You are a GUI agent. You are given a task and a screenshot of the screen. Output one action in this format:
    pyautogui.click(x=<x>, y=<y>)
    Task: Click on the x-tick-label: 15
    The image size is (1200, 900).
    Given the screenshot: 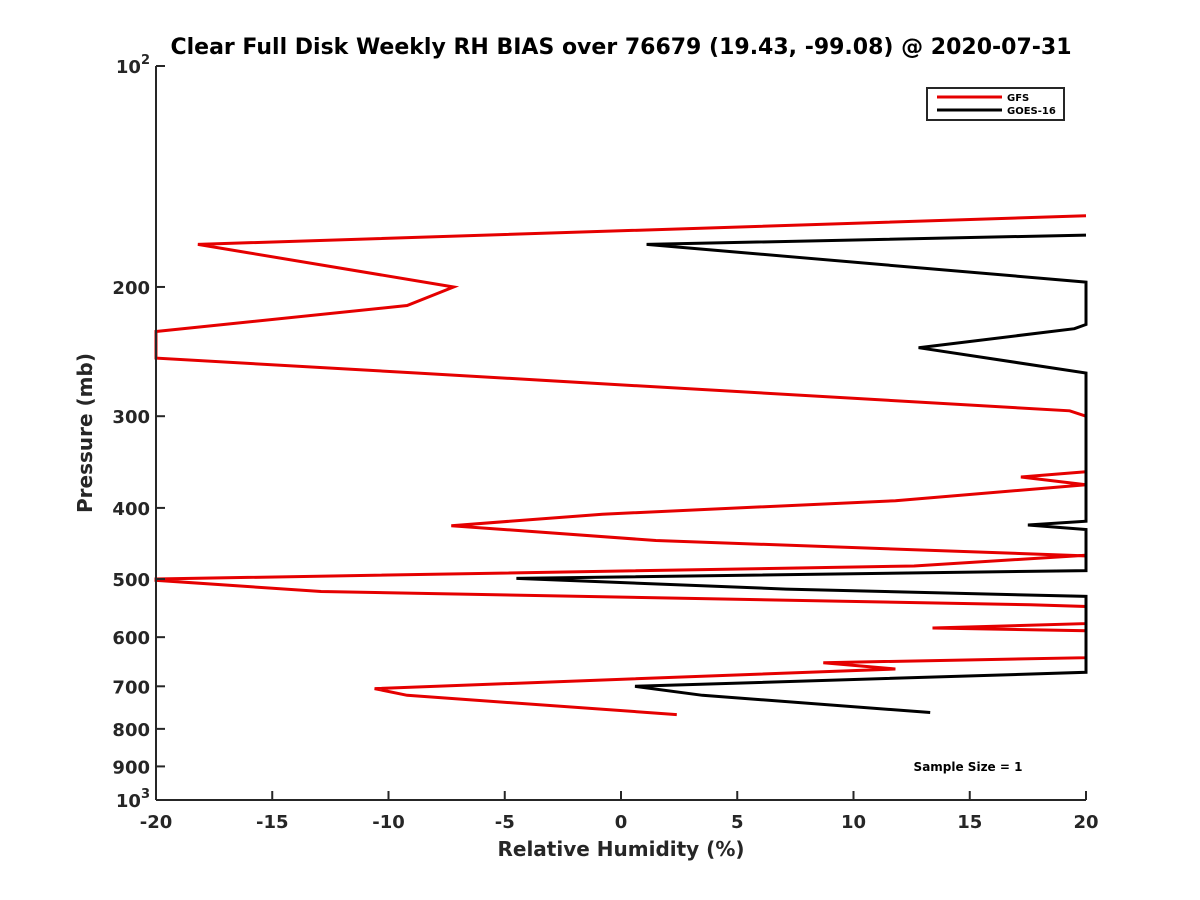 What is the action you would take?
    pyautogui.click(x=969, y=822)
    